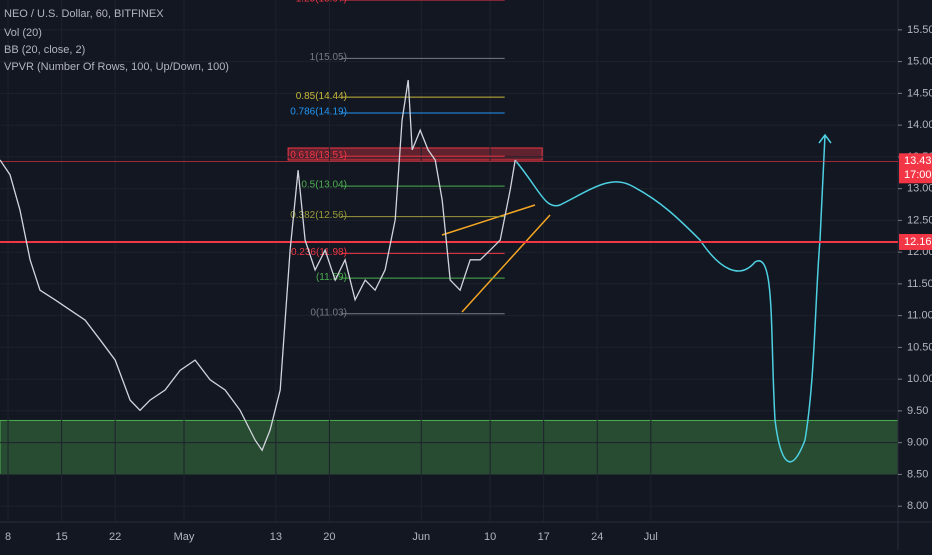 This screenshot has width=932, height=555. I want to click on y-tick-label: 12.50, so click(919, 220).